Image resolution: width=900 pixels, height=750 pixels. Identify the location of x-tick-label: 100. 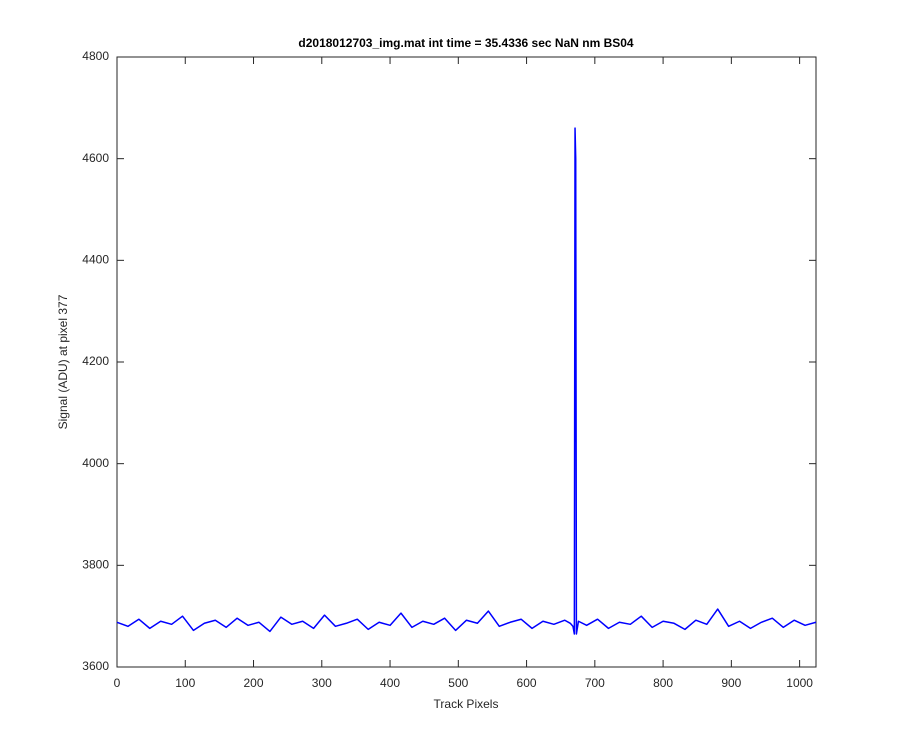
(185, 683).